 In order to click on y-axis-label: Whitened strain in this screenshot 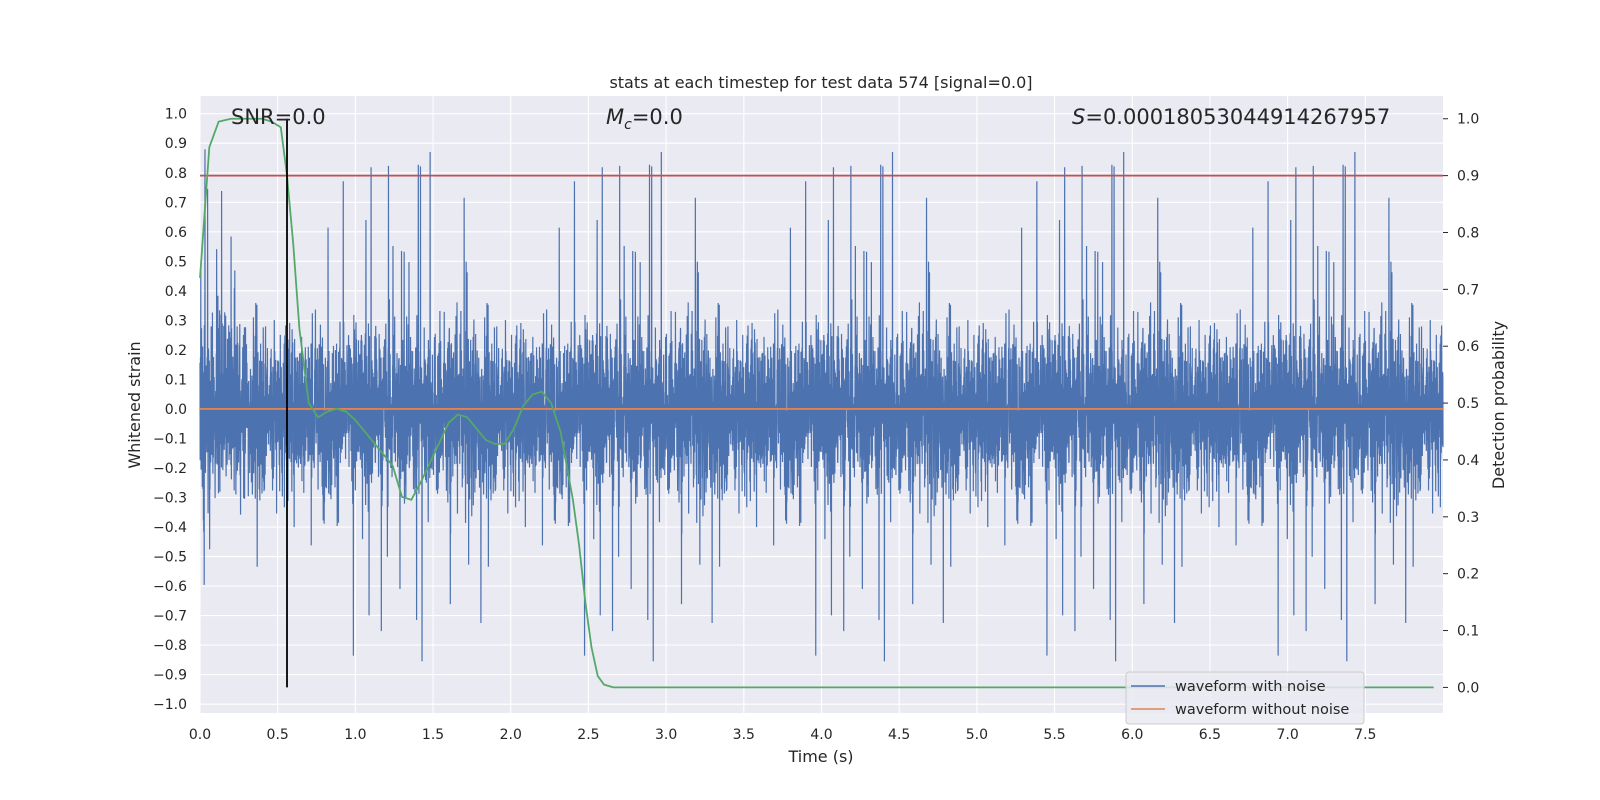, I will do `click(134, 404)`.